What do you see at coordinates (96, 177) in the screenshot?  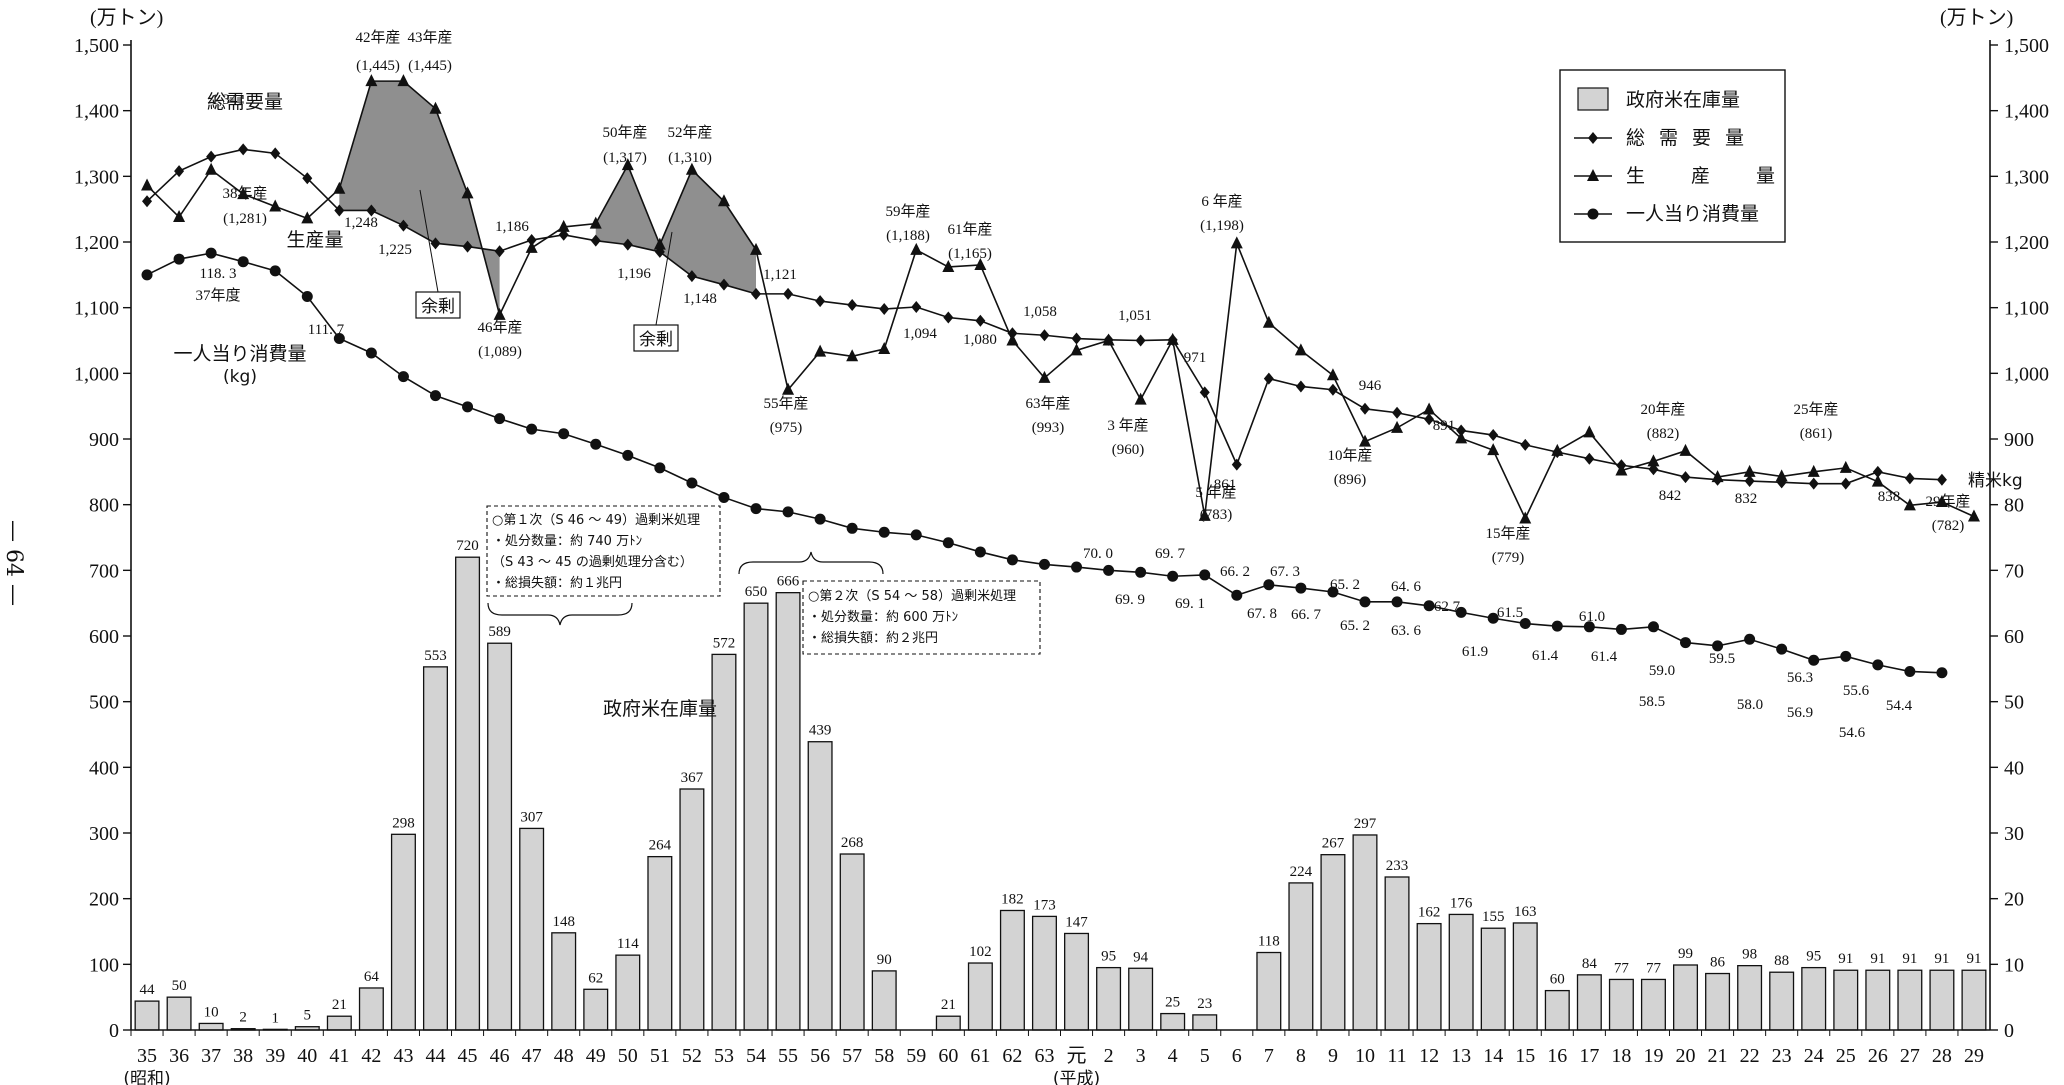 I see `left-tick-label: 1,300` at bounding box center [96, 177].